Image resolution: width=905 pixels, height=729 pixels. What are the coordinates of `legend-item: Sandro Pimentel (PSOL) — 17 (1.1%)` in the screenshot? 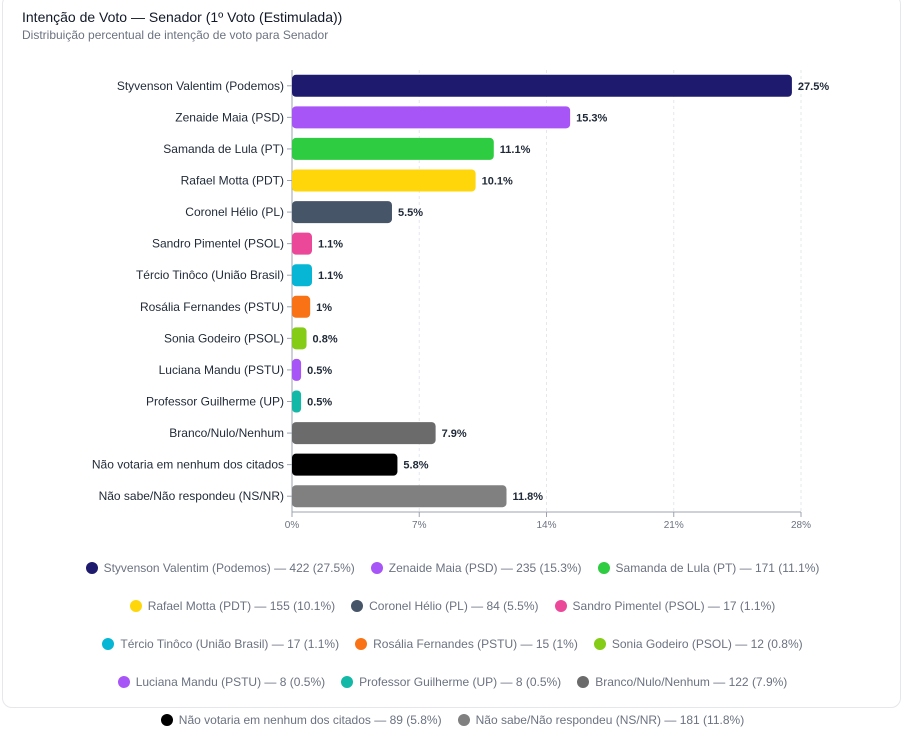 It's located at (665, 606).